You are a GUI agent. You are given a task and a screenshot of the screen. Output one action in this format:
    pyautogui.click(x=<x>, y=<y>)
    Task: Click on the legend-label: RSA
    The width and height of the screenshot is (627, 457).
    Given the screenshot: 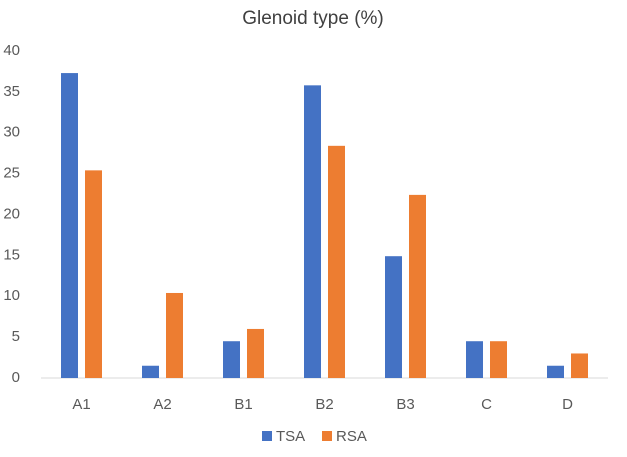 What is the action you would take?
    pyautogui.click(x=351, y=436)
    